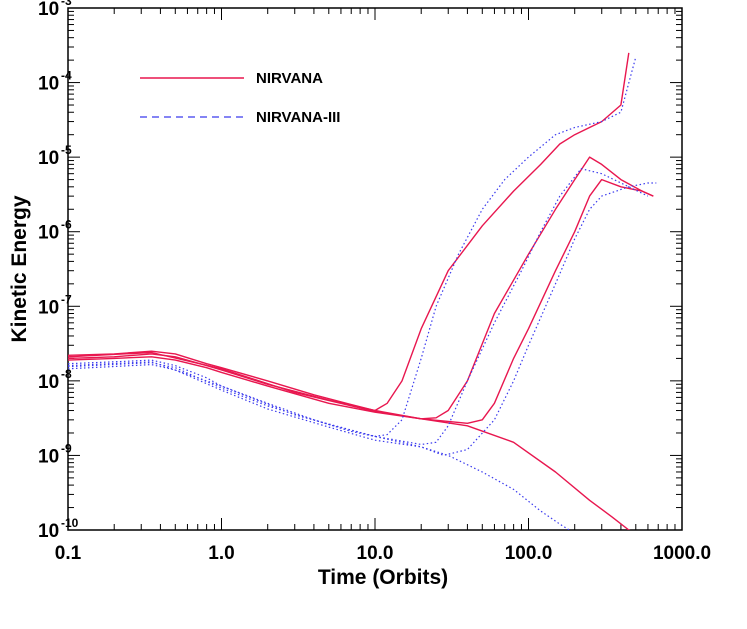 This screenshot has height=629, width=747. What do you see at coordinates (66, 225) in the screenshot?
I see `y-tick-exponent: -6` at bounding box center [66, 225].